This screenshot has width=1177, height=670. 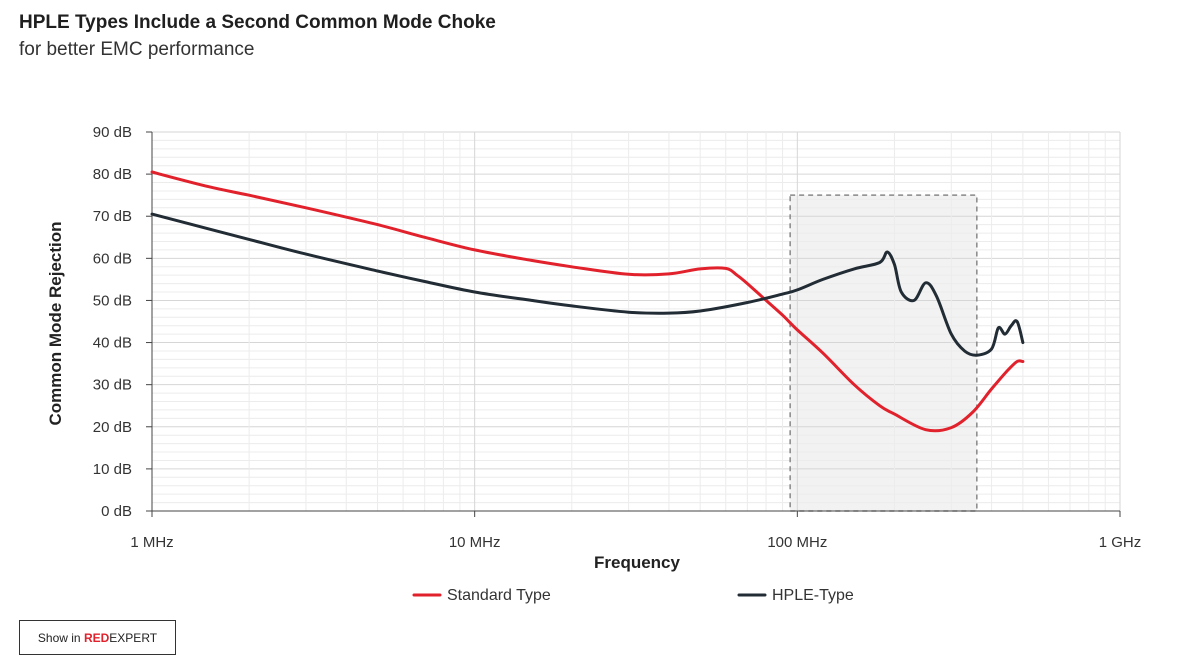 I want to click on y-tick-label: 60 dB, so click(x=112, y=258).